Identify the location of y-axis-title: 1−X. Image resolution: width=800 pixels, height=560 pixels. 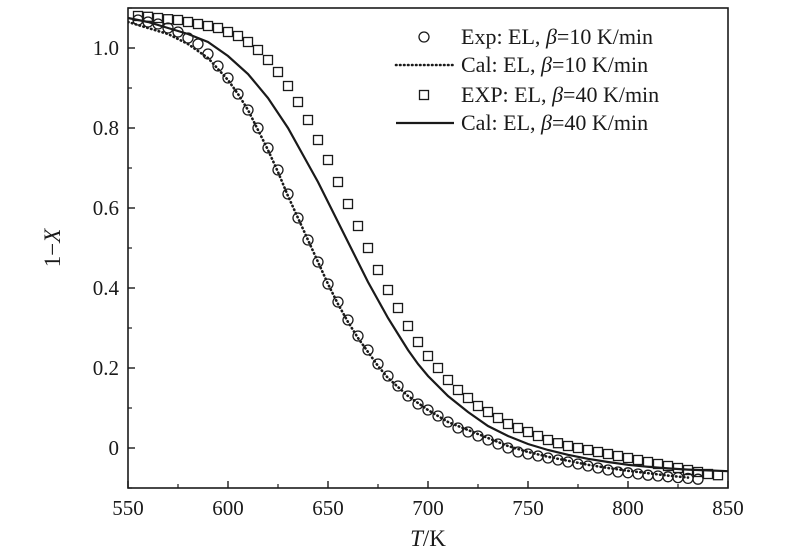
(52, 247).